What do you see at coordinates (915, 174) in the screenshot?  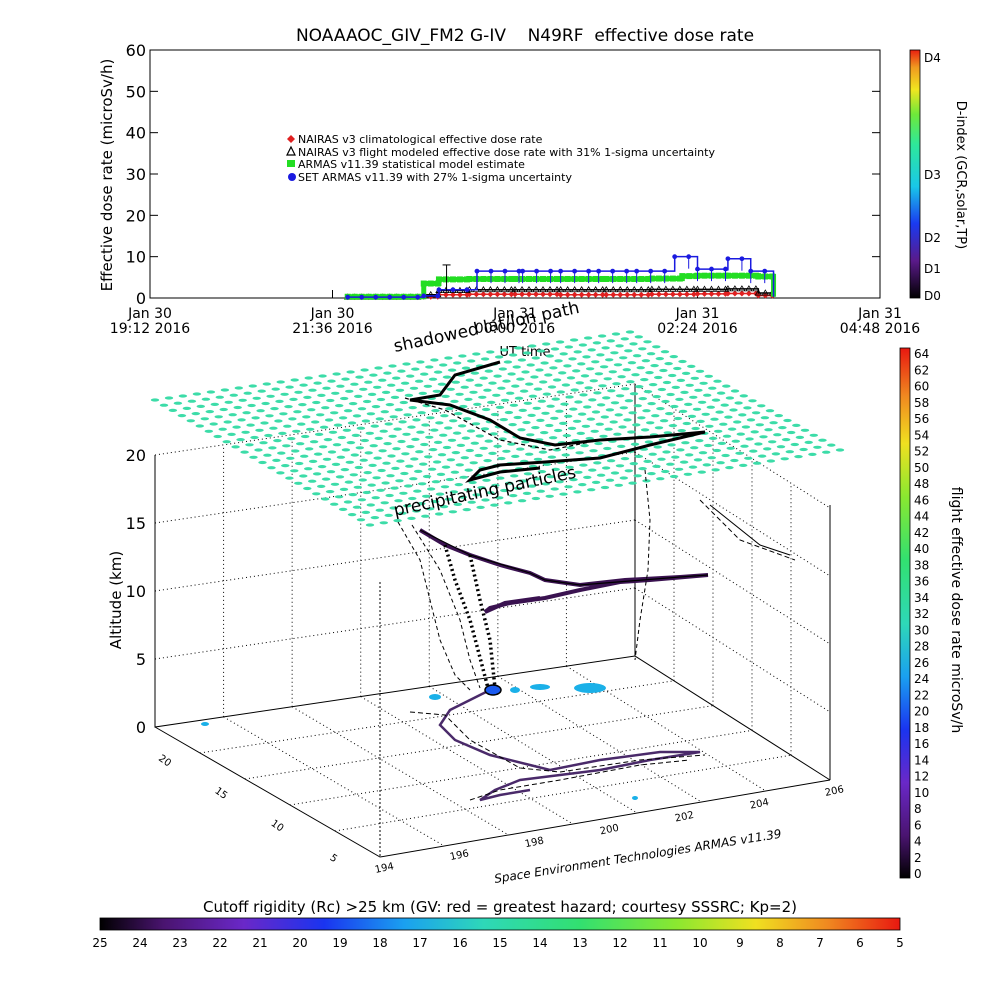 I see `d-index-gradient` at bounding box center [915, 174].